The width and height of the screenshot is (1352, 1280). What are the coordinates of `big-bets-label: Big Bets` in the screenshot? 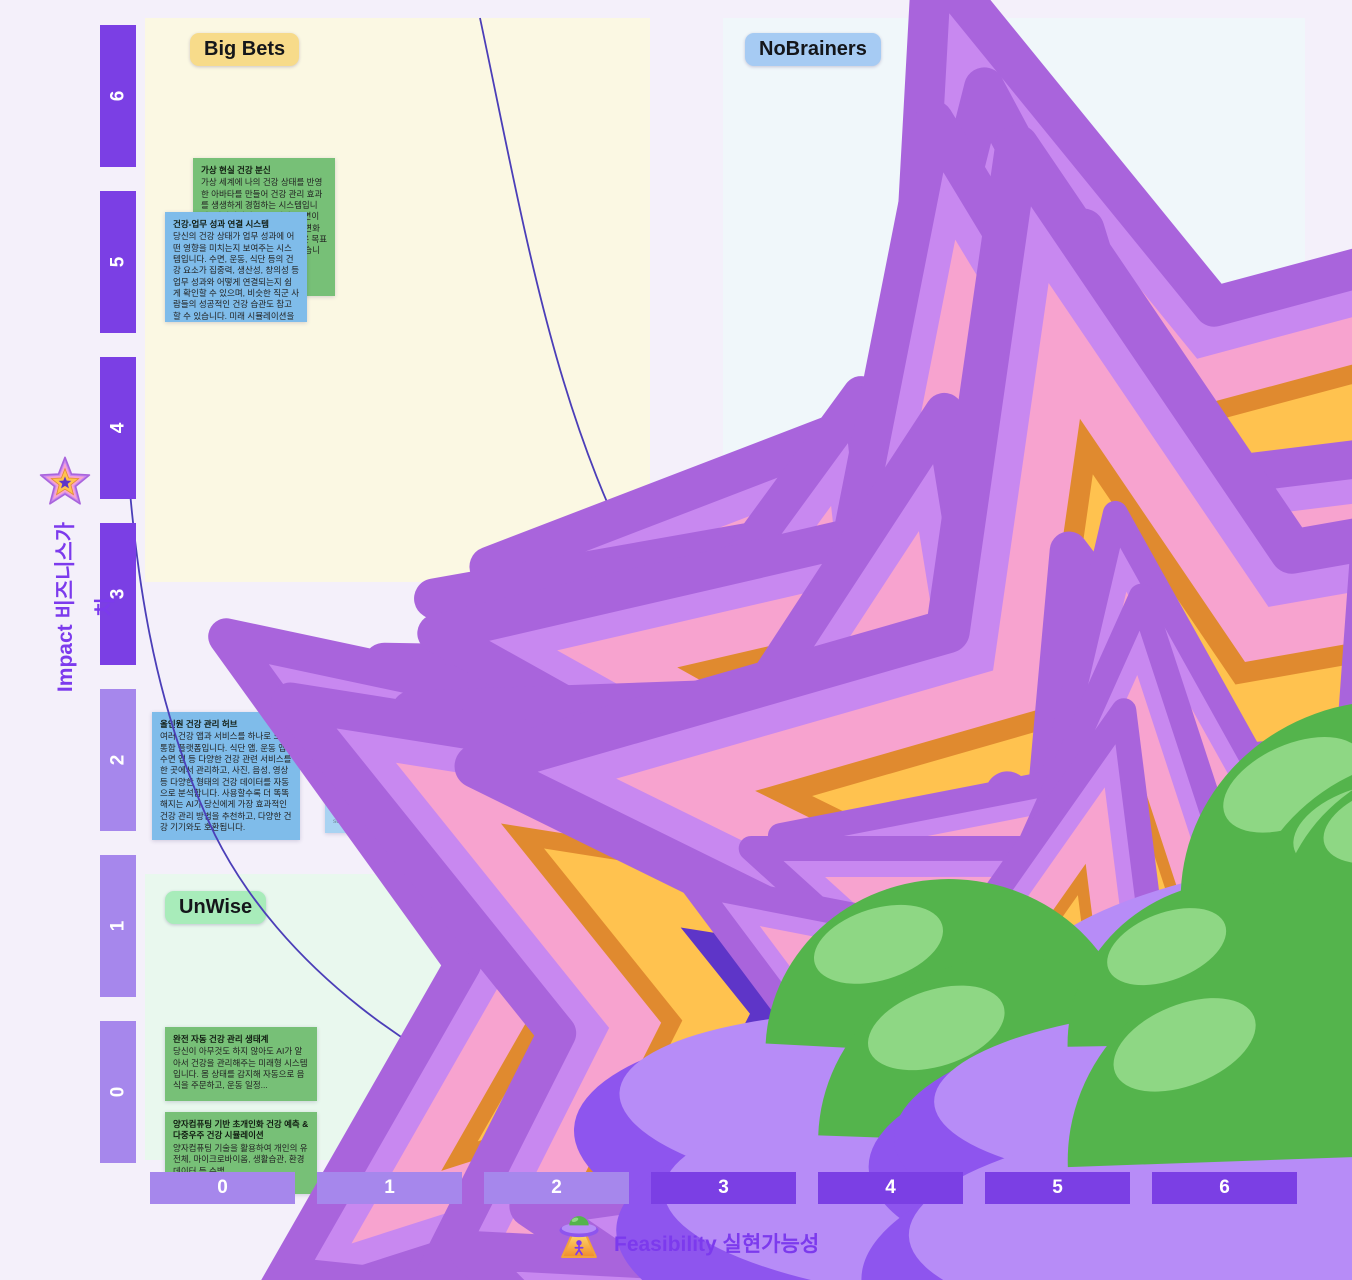 It's located at (245, 49).